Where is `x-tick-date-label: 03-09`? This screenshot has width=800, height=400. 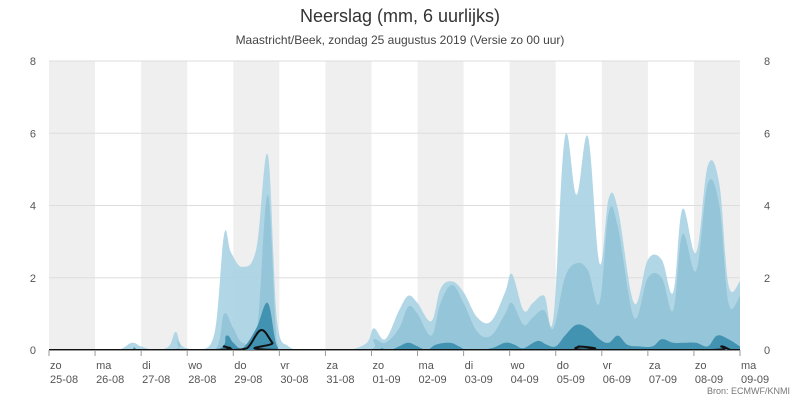
x-tick-date-label: 03-09 is located at coordinates (479, 380).